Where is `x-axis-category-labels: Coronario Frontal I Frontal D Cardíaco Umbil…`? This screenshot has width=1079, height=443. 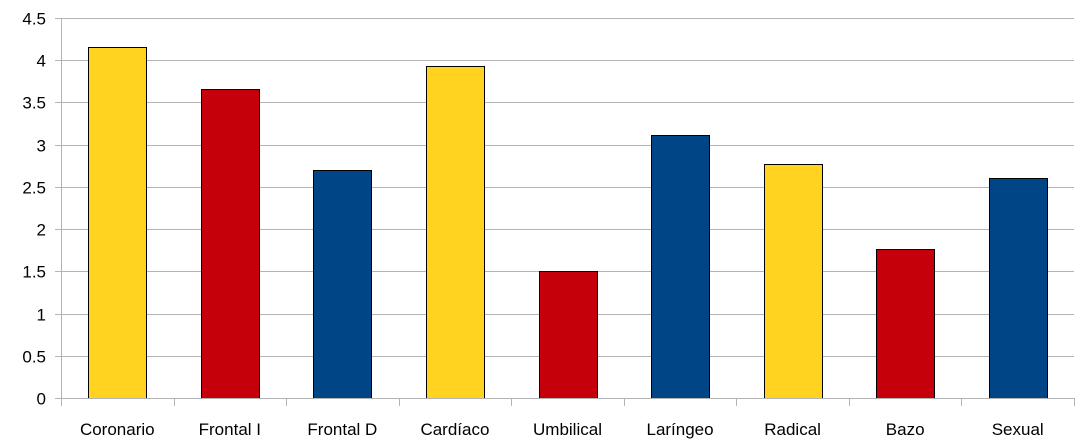
x-axis-category-labels: Coronario Frontal I Frontal D Cardíaco Umbil… is located at coordinates (562, 429).